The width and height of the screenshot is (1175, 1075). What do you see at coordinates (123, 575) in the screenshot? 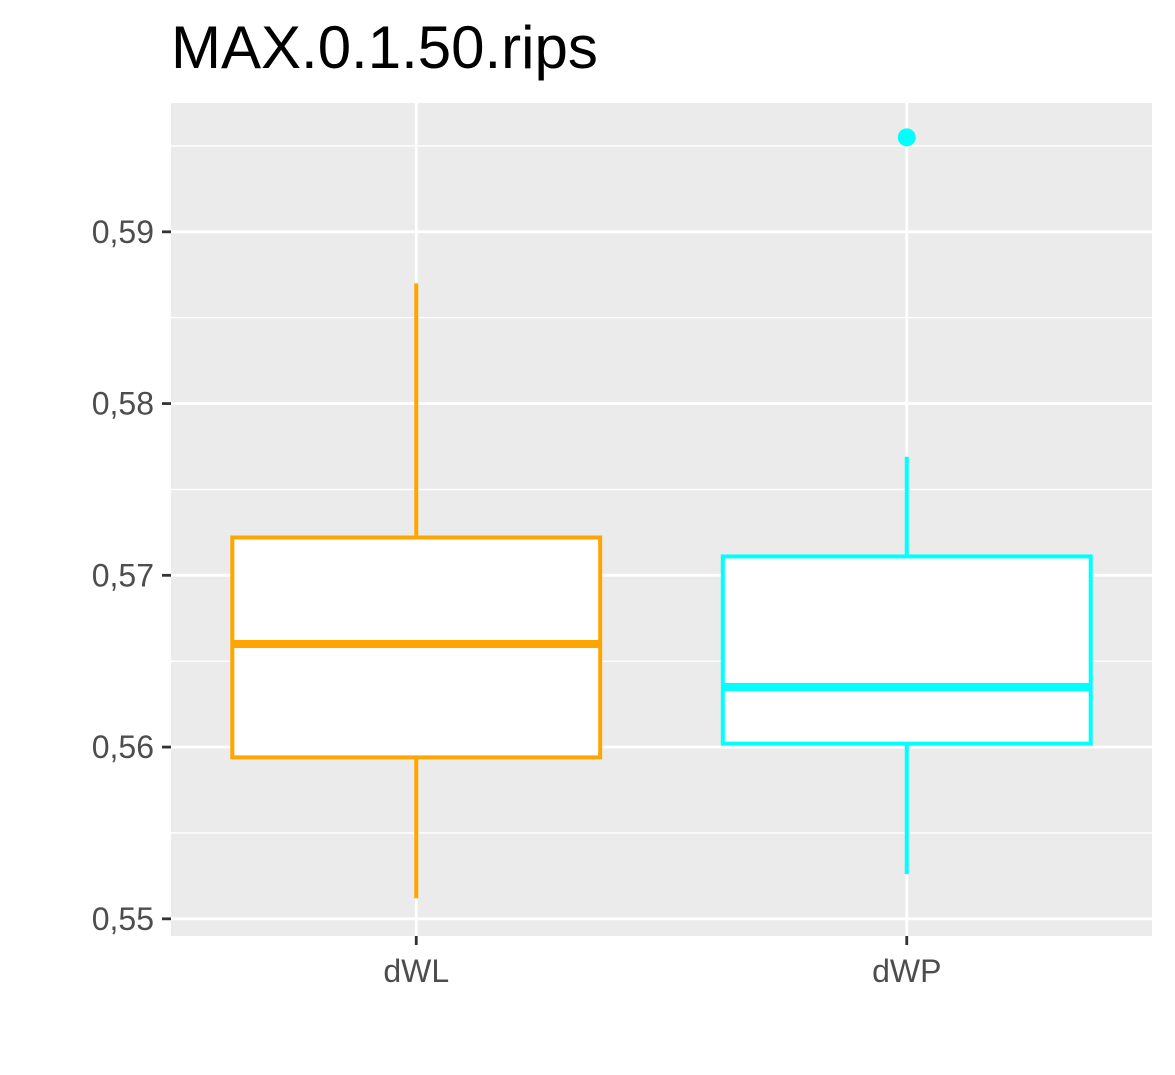
I see `y-tick-label: 0,57` at bounding box center [123, 575].